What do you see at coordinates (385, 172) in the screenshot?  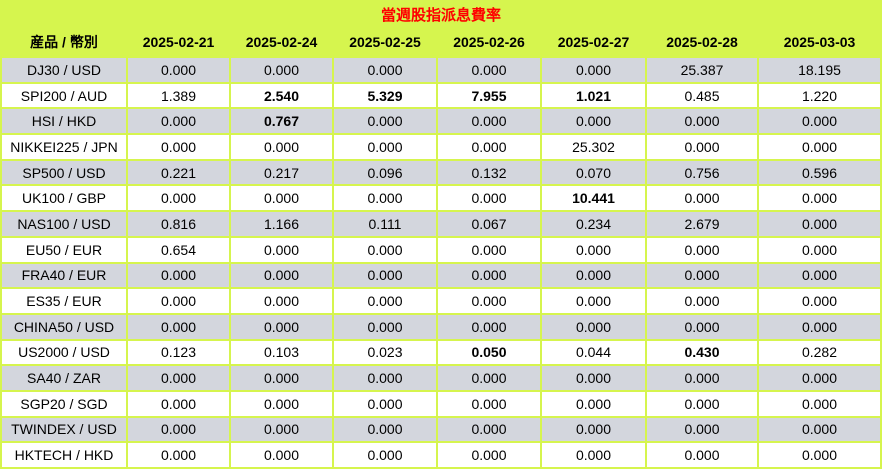 I see `rate-cell: 0.096` at bounding box center [385, 172].